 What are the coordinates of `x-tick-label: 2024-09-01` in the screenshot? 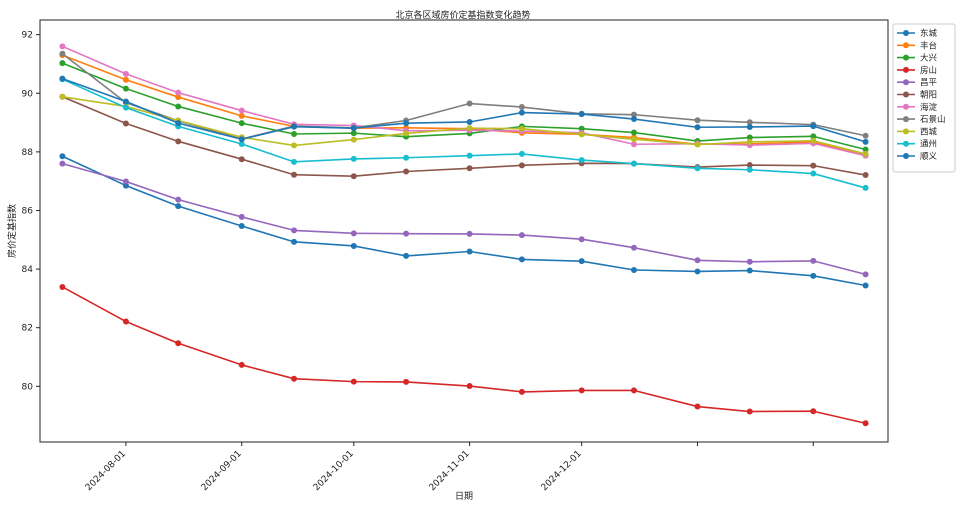 It's located at (222, 471).